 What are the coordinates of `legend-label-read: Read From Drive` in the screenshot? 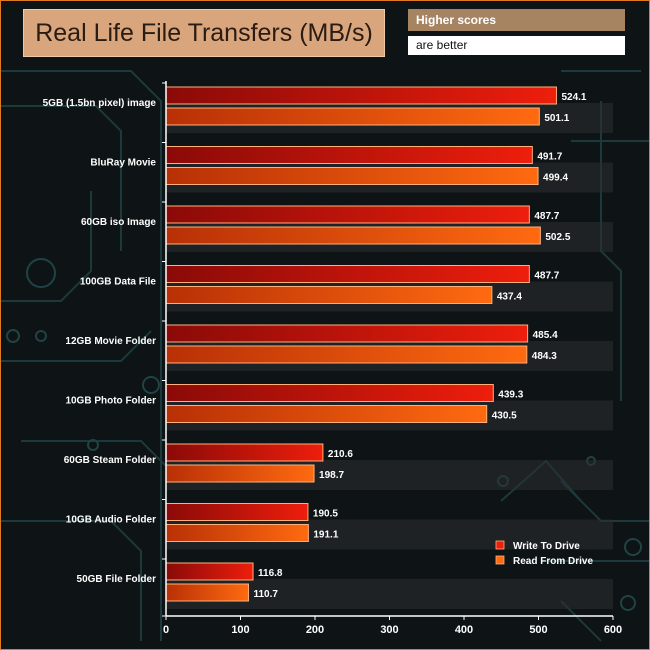 It's located at (553, 561).